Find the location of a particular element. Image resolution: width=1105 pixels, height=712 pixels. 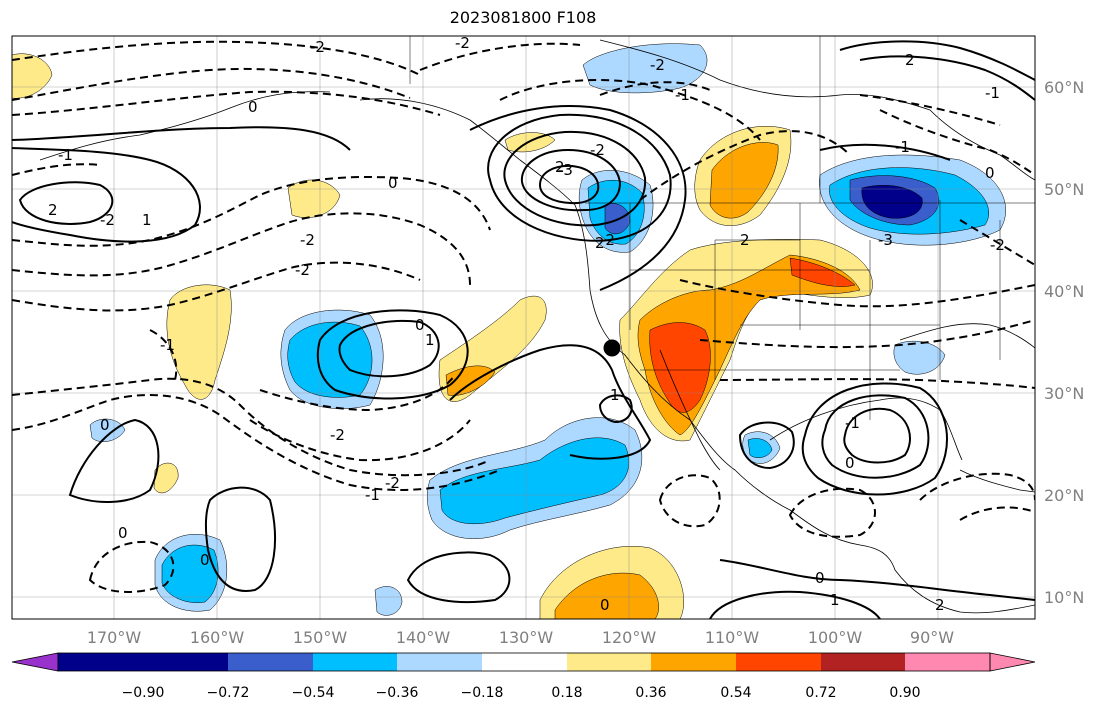

lat-label: 30°N is located at coordinates (1064, 393).